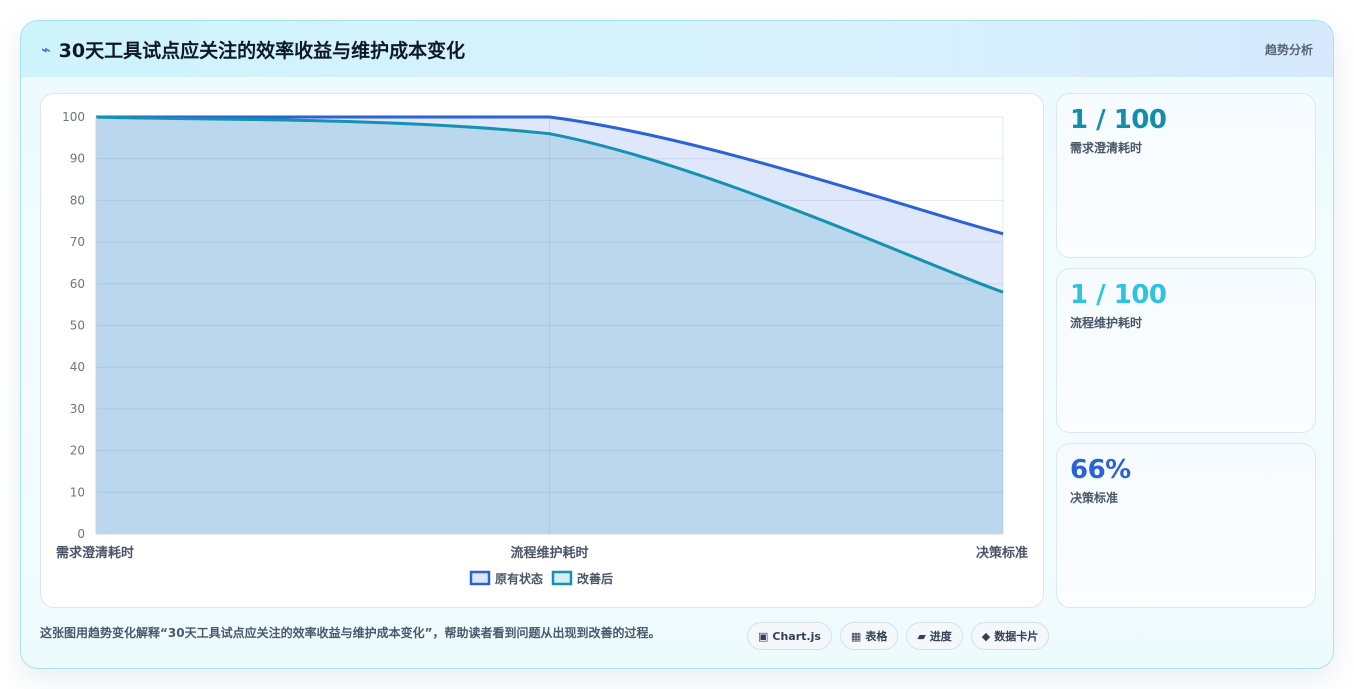  Describe the element at coordinates (921, 636) in the screenshot. I see `progress-icon: ▰` at that location.